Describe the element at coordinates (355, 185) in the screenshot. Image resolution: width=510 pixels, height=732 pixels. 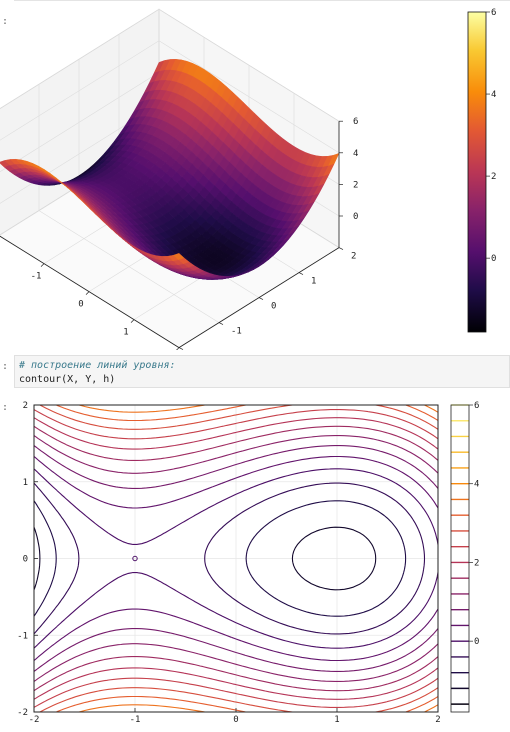
I see `z-tick-label: 2` at that location.